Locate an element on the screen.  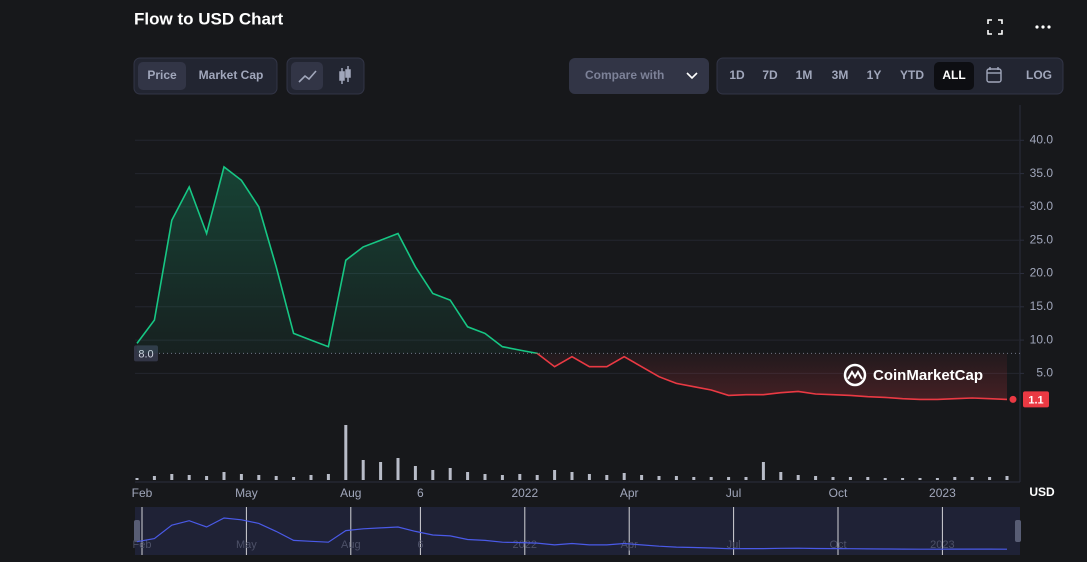
x-tick-label: Feb is located at coordinates (142, 493).